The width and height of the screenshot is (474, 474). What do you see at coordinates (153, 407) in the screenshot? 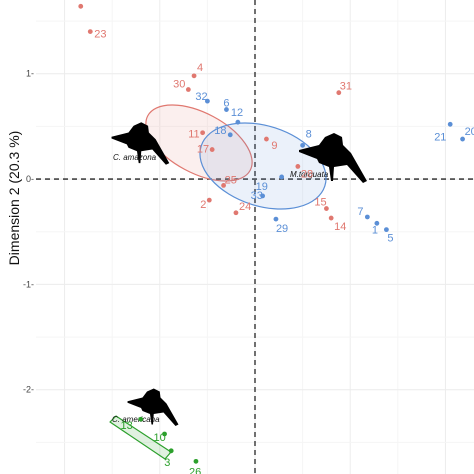
I see `bird-c-americana-icon` at bounding box center [153, 407].